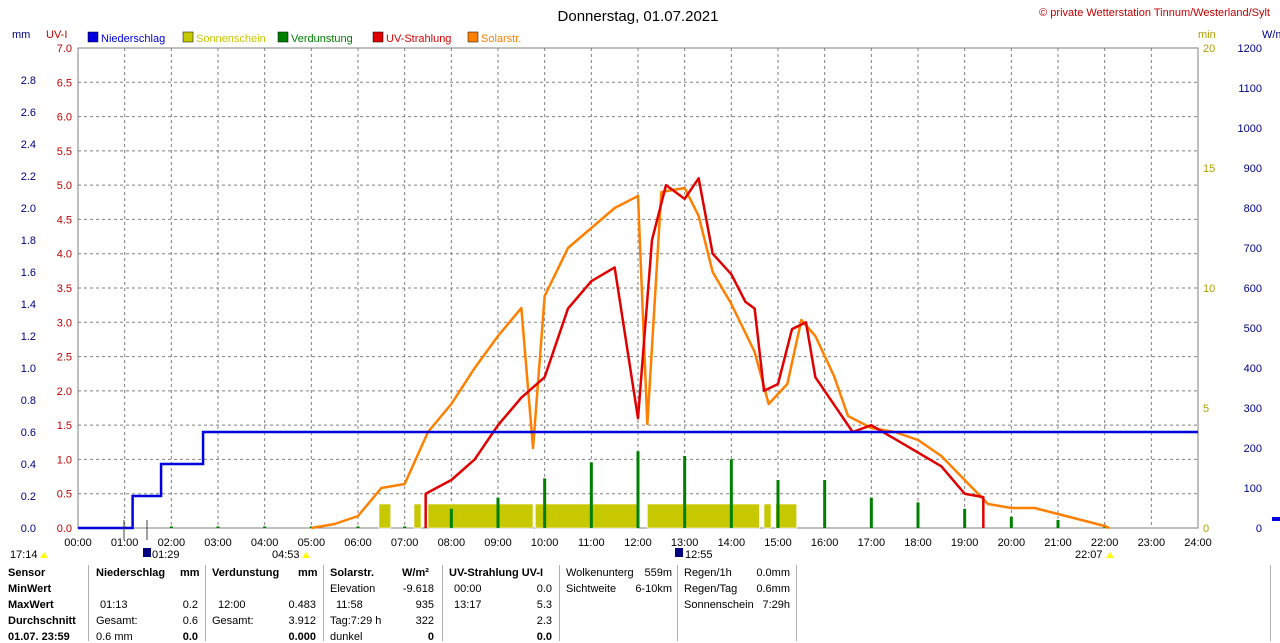 The image size is (1280, 643). I want to click on x-tick-label: 03:00, so click(218, 543).